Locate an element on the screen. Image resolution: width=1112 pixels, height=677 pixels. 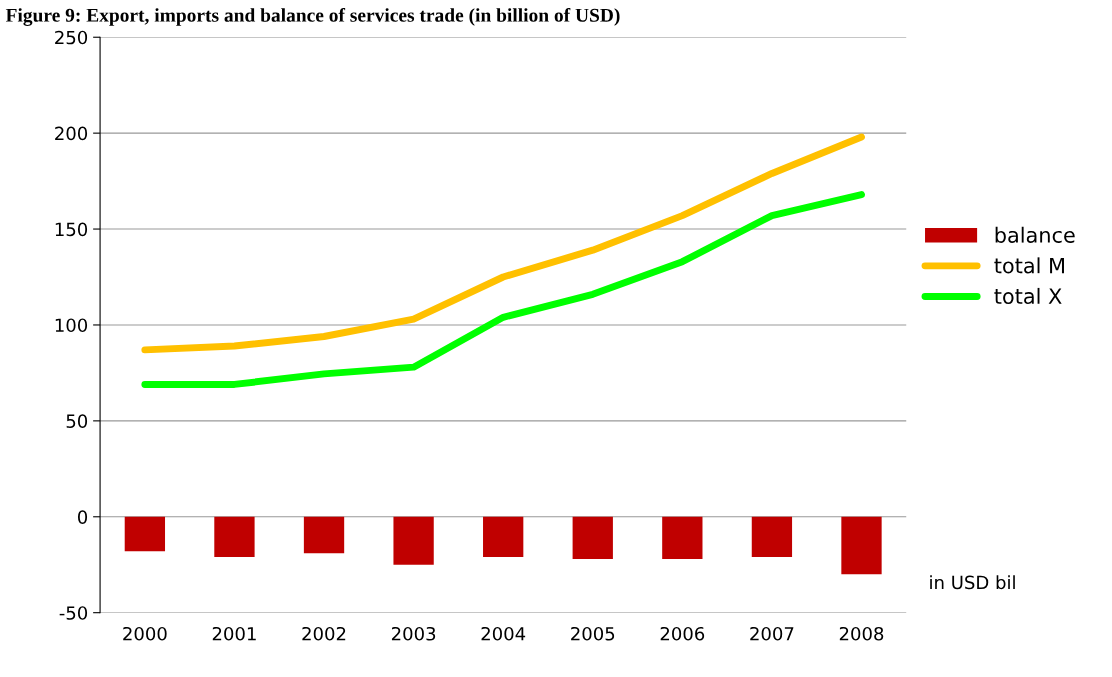
text: in USD bil is located at coordinates (972, 582).